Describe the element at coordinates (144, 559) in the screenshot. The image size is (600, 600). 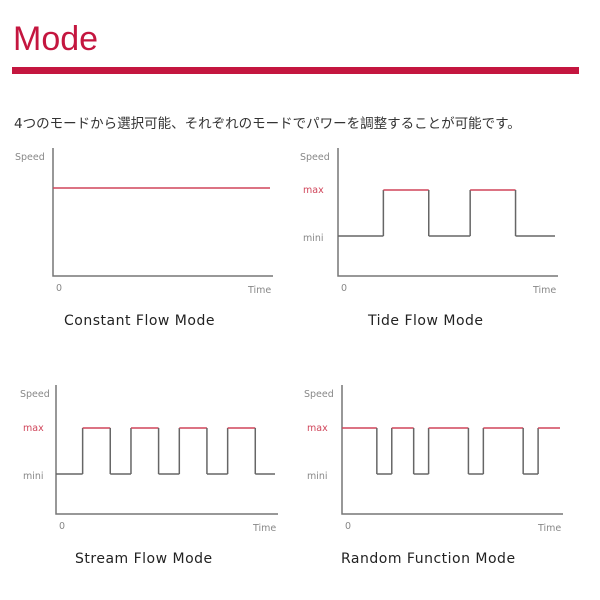
I see `caption-stream-flow: Stream Flow Mode` at that location.